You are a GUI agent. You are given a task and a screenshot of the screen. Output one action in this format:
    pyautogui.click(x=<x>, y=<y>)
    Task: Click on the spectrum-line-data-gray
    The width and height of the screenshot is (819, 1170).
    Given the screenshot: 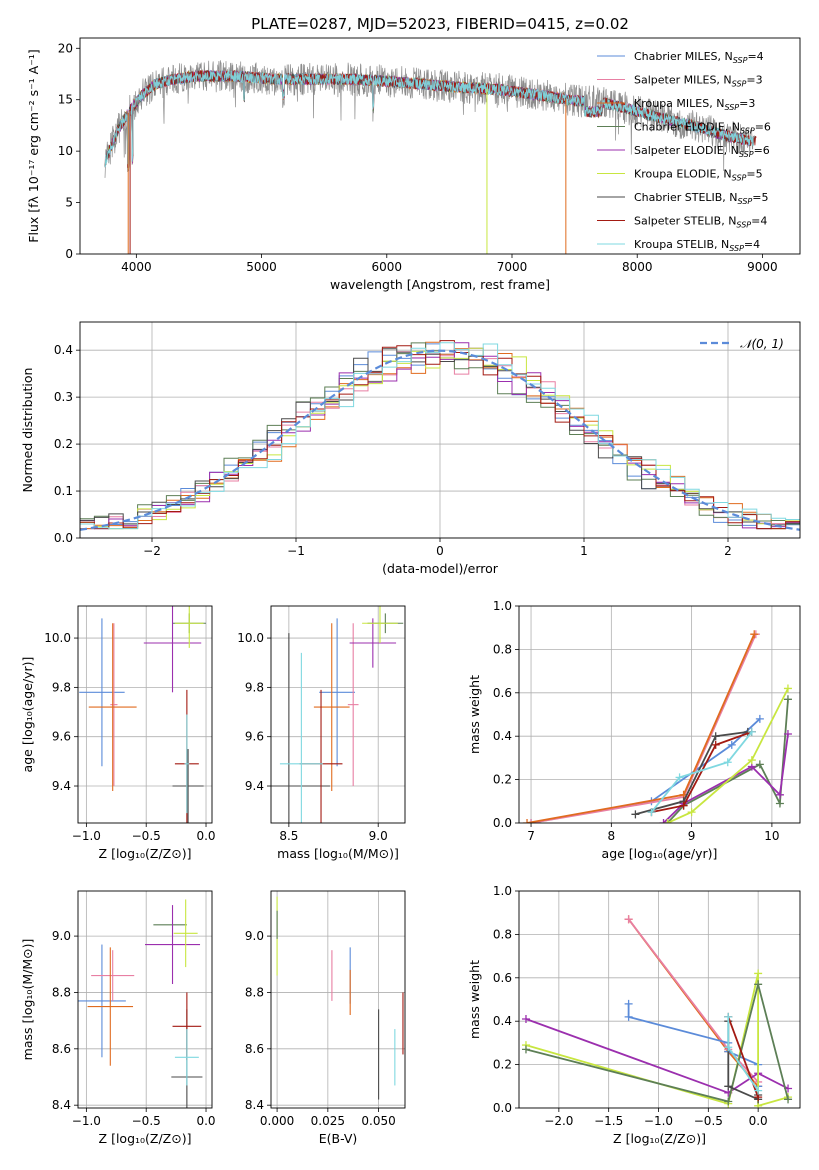 What is the action you would take?
    pyautogui.click(x=429, y=119)
    